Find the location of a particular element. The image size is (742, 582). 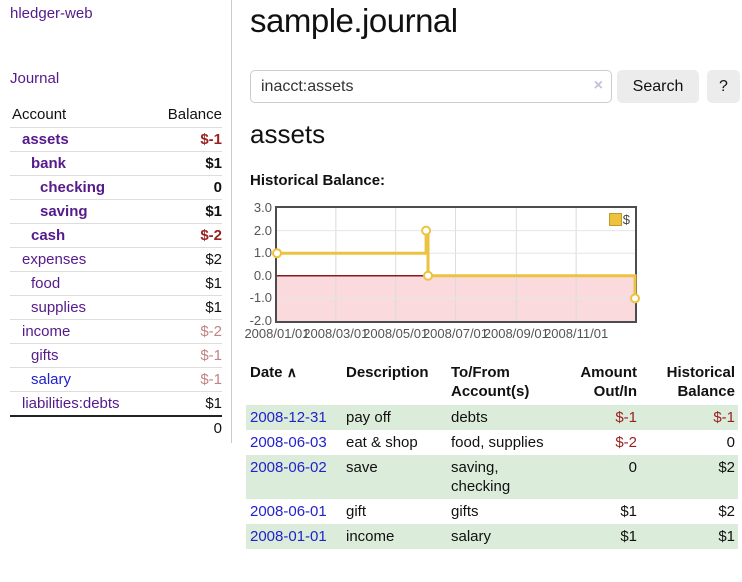

y-axis-tick-label: -2.0 is located at coordinates (260, 320).